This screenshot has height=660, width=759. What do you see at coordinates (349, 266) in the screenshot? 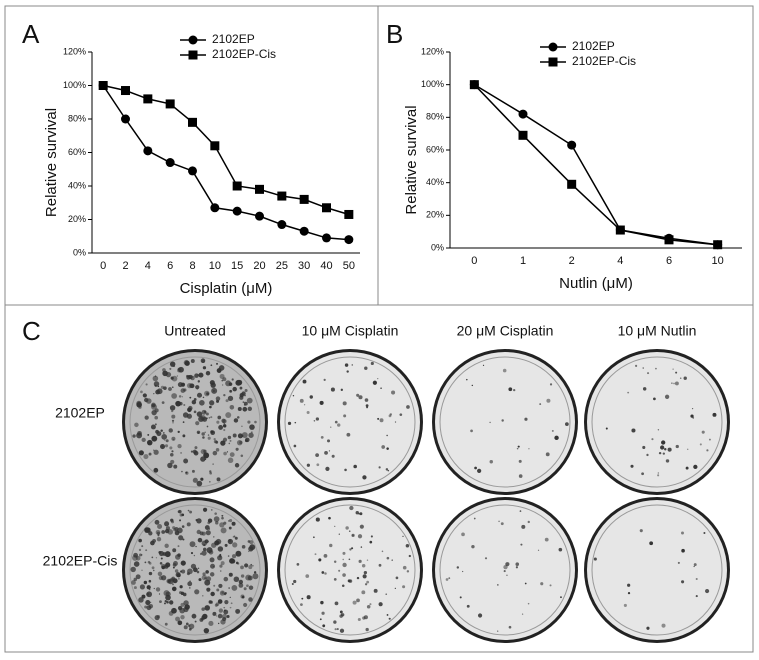
I see `x-tick-label: 50` at bounding box center [349, 266].